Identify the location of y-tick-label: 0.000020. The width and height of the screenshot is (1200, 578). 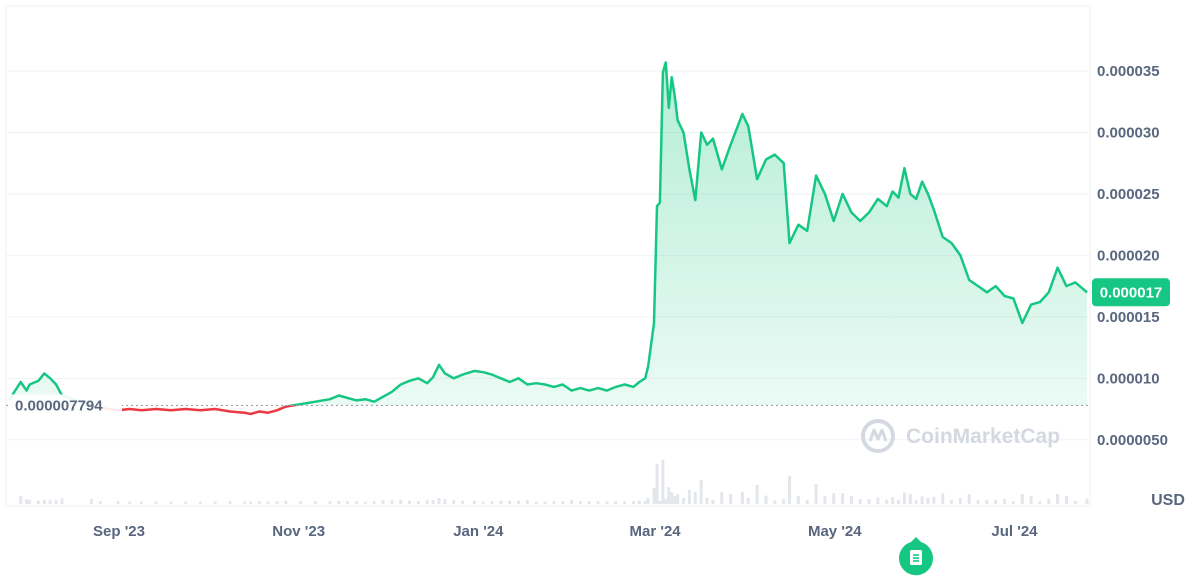
(1128, 255).